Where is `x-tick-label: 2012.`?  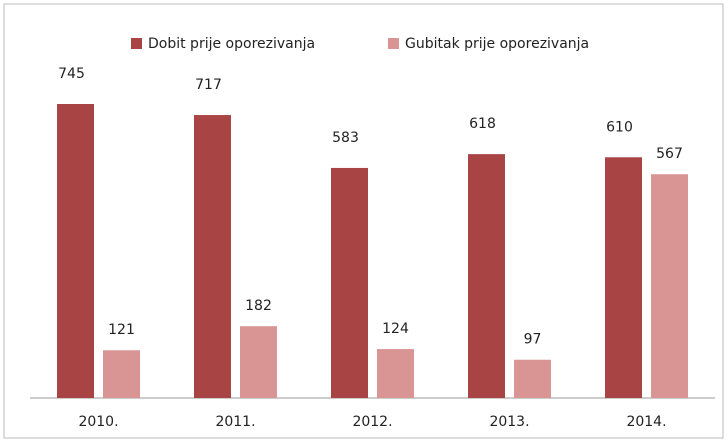
x-tick-label: 2012. is located at coordinates (372, 422).